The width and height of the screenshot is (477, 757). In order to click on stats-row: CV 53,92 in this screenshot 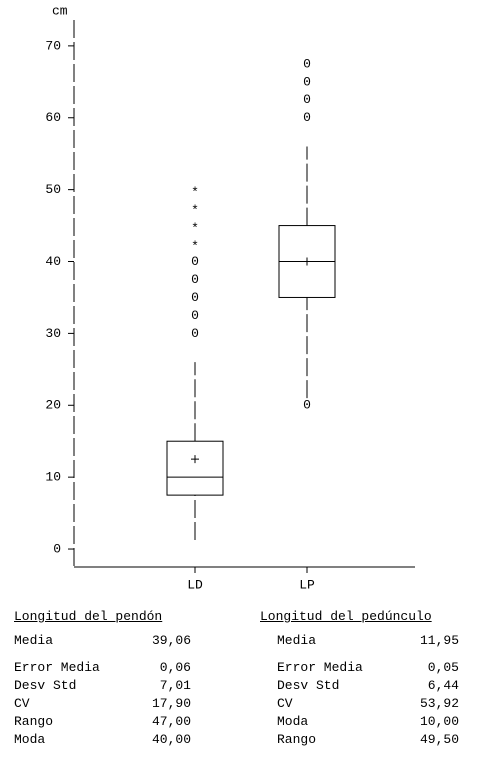, I will do `click(359, 704)`.